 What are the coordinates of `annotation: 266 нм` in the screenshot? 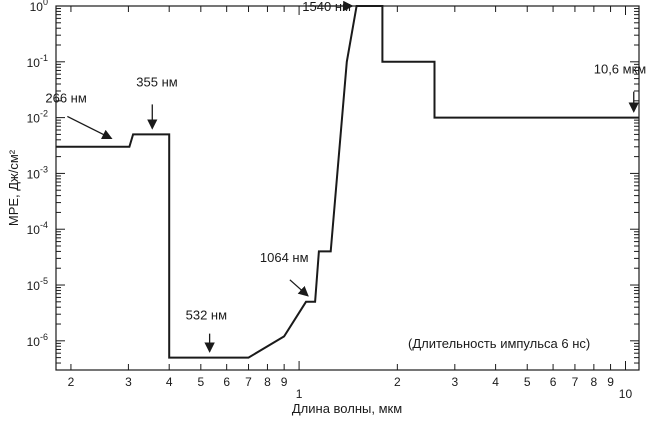 It's located at (79, 115).